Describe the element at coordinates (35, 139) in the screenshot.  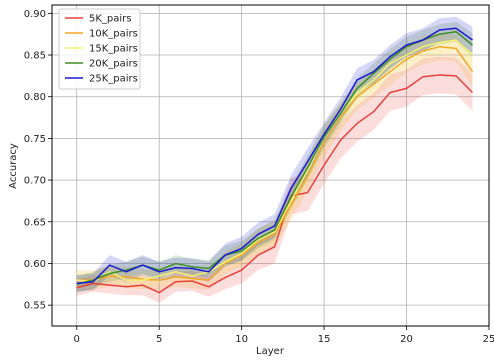
I see `y-tick-label: 0.75` at that location.